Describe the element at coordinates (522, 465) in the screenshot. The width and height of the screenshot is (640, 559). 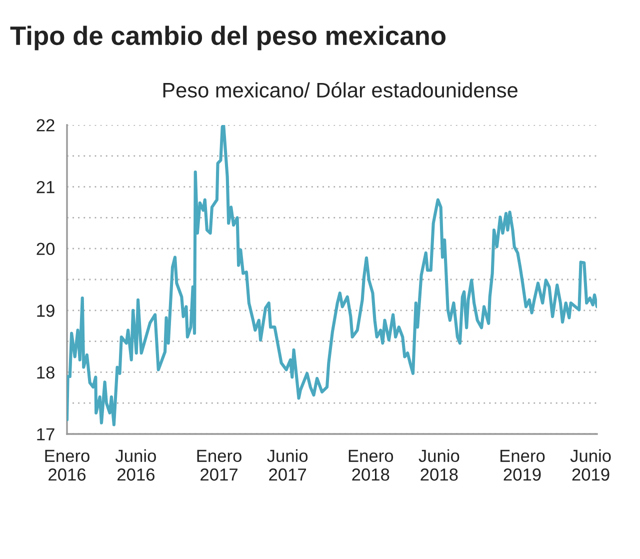
I see `x-tick-label: Enero 2019` at that location.